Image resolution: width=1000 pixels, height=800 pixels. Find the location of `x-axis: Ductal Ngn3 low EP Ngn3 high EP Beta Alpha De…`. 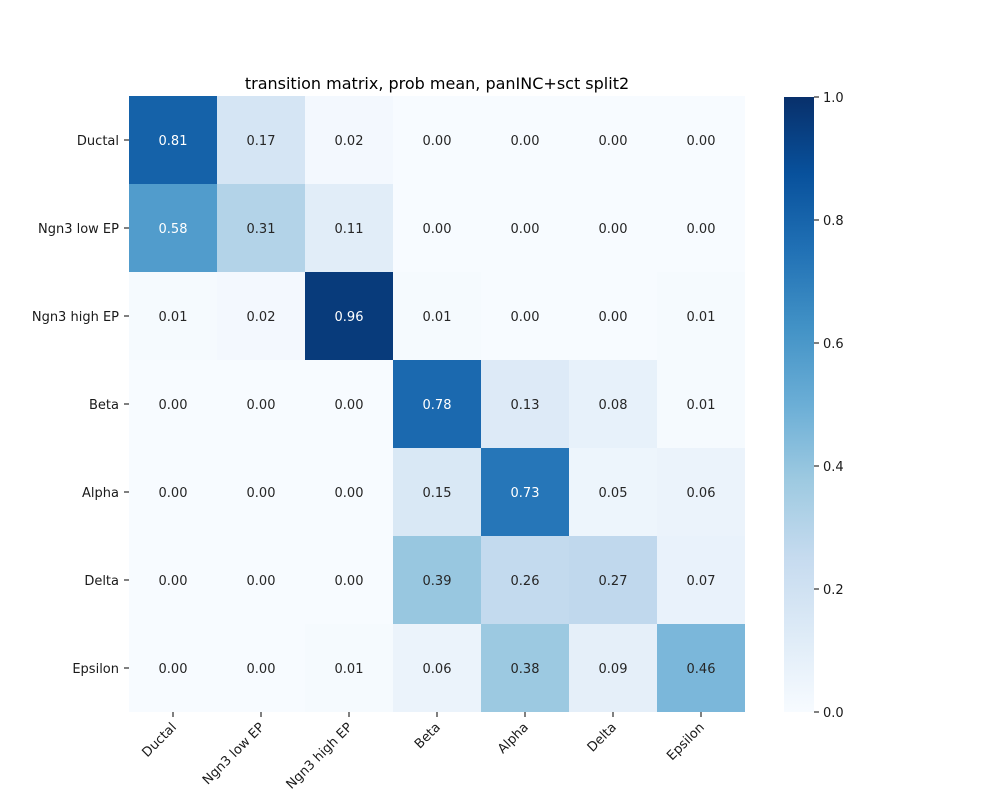

x-axis: Ductal Ngn3 low EP Ngn3 high EP Beta Alpha De… is located at coordinates (423, 752).